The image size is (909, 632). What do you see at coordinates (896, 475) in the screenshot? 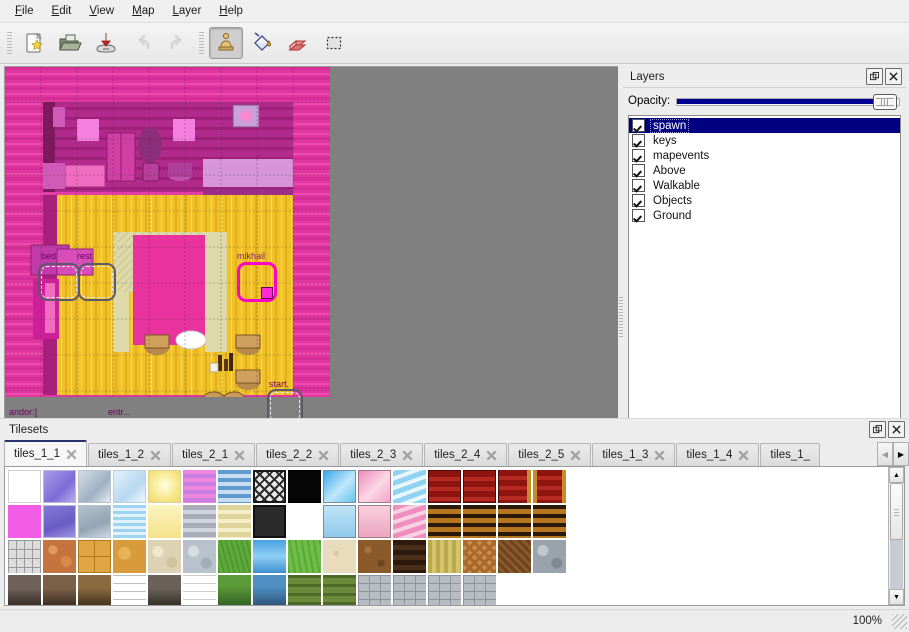
I see `scroll-up-icon: ▲` at bounding box center [896, 475].